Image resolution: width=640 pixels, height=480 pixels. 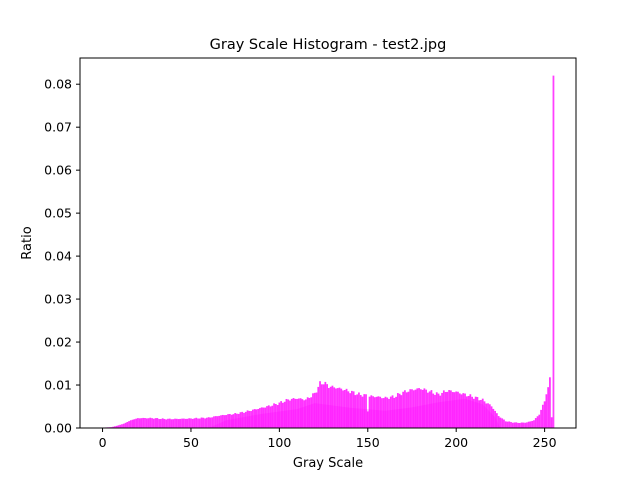 What do you see at coordinates (368, 442) in the screenshot?
I see `x-tick-label: 150` at bounding box center [368, 442].